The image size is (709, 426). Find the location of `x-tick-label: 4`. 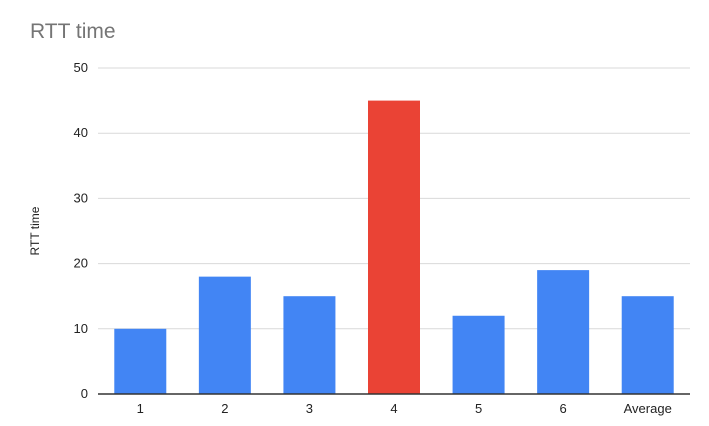

x-tick-label: 4 is located at coordinates (393, 408).